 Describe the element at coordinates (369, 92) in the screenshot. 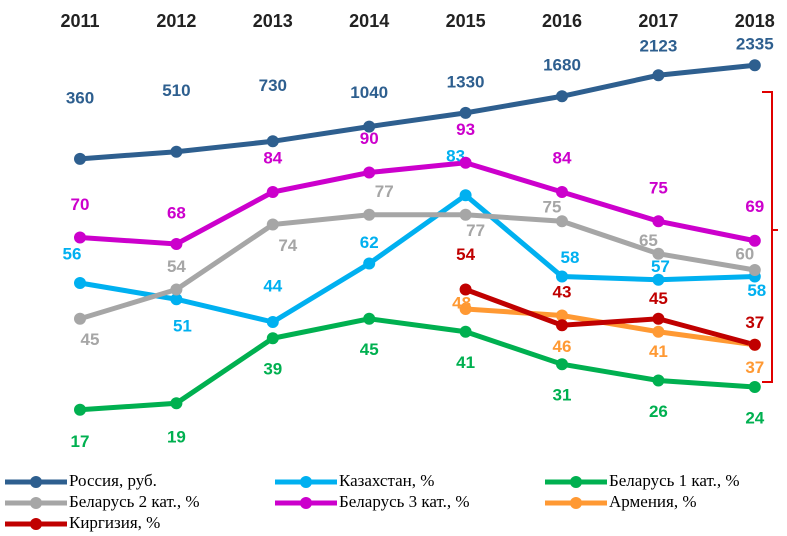

I see `data-label: 1040` at that location.